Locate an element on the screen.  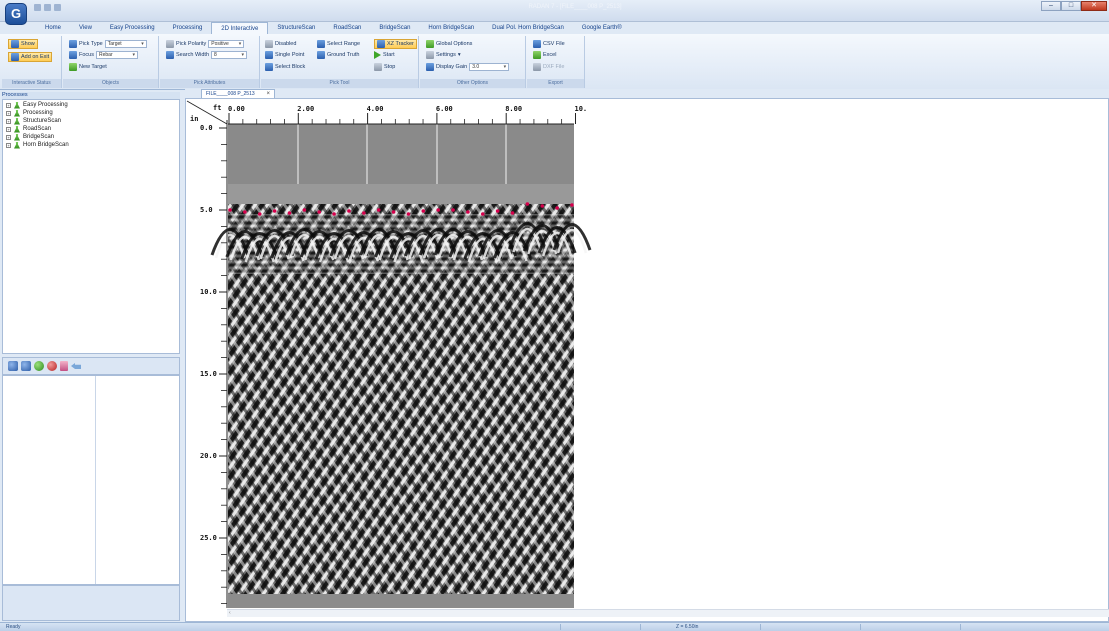
pick-type-select: Target ▾ is located at coordinates (125, 44).